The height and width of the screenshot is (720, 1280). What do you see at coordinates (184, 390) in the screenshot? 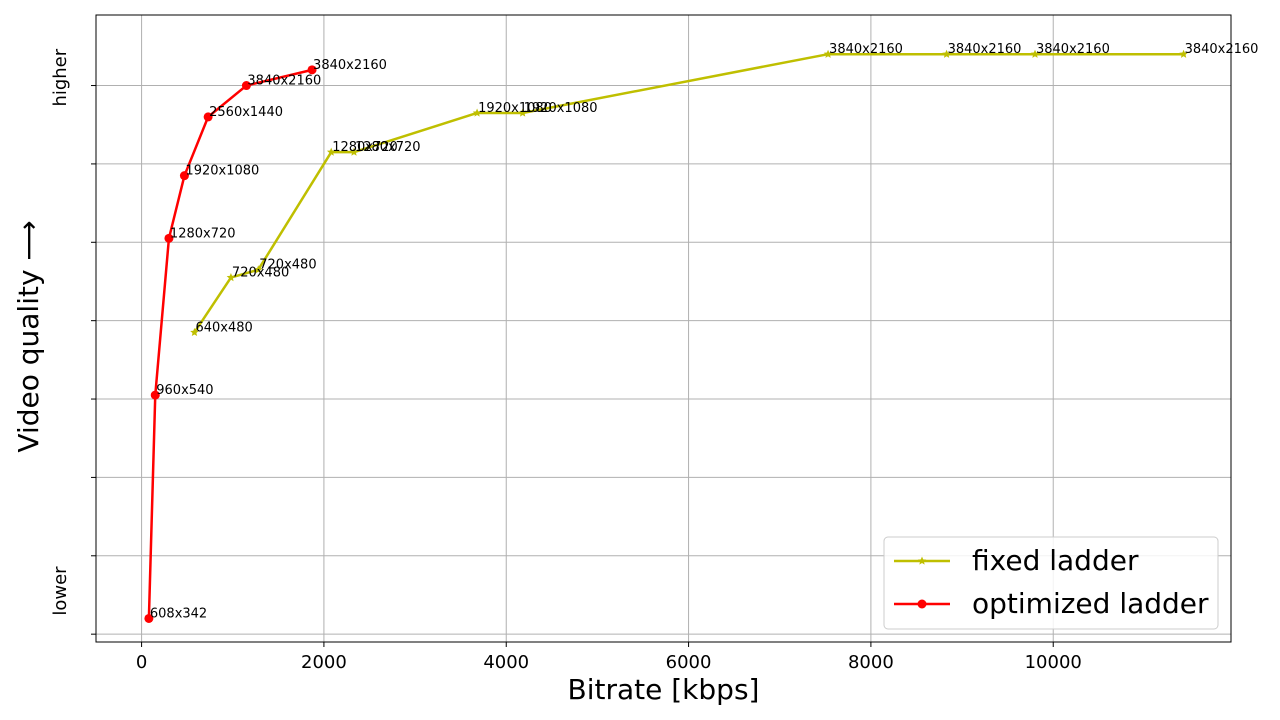
I see `point-label: 960x540` at bounding box center [184, 390].